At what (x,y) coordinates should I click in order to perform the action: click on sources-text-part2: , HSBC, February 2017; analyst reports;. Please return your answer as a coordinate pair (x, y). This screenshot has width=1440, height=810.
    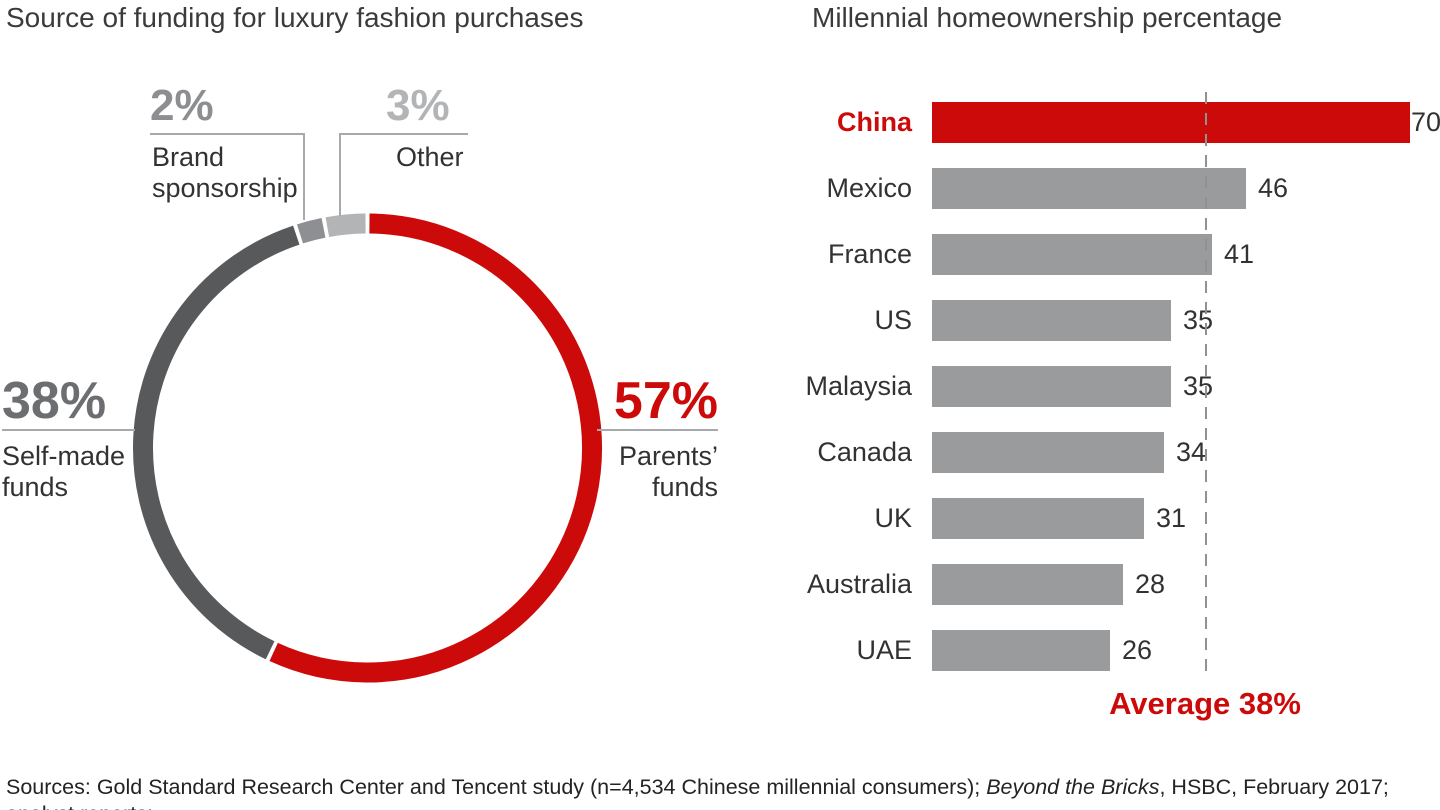
    Looking at the image, I should click on (697, 792).